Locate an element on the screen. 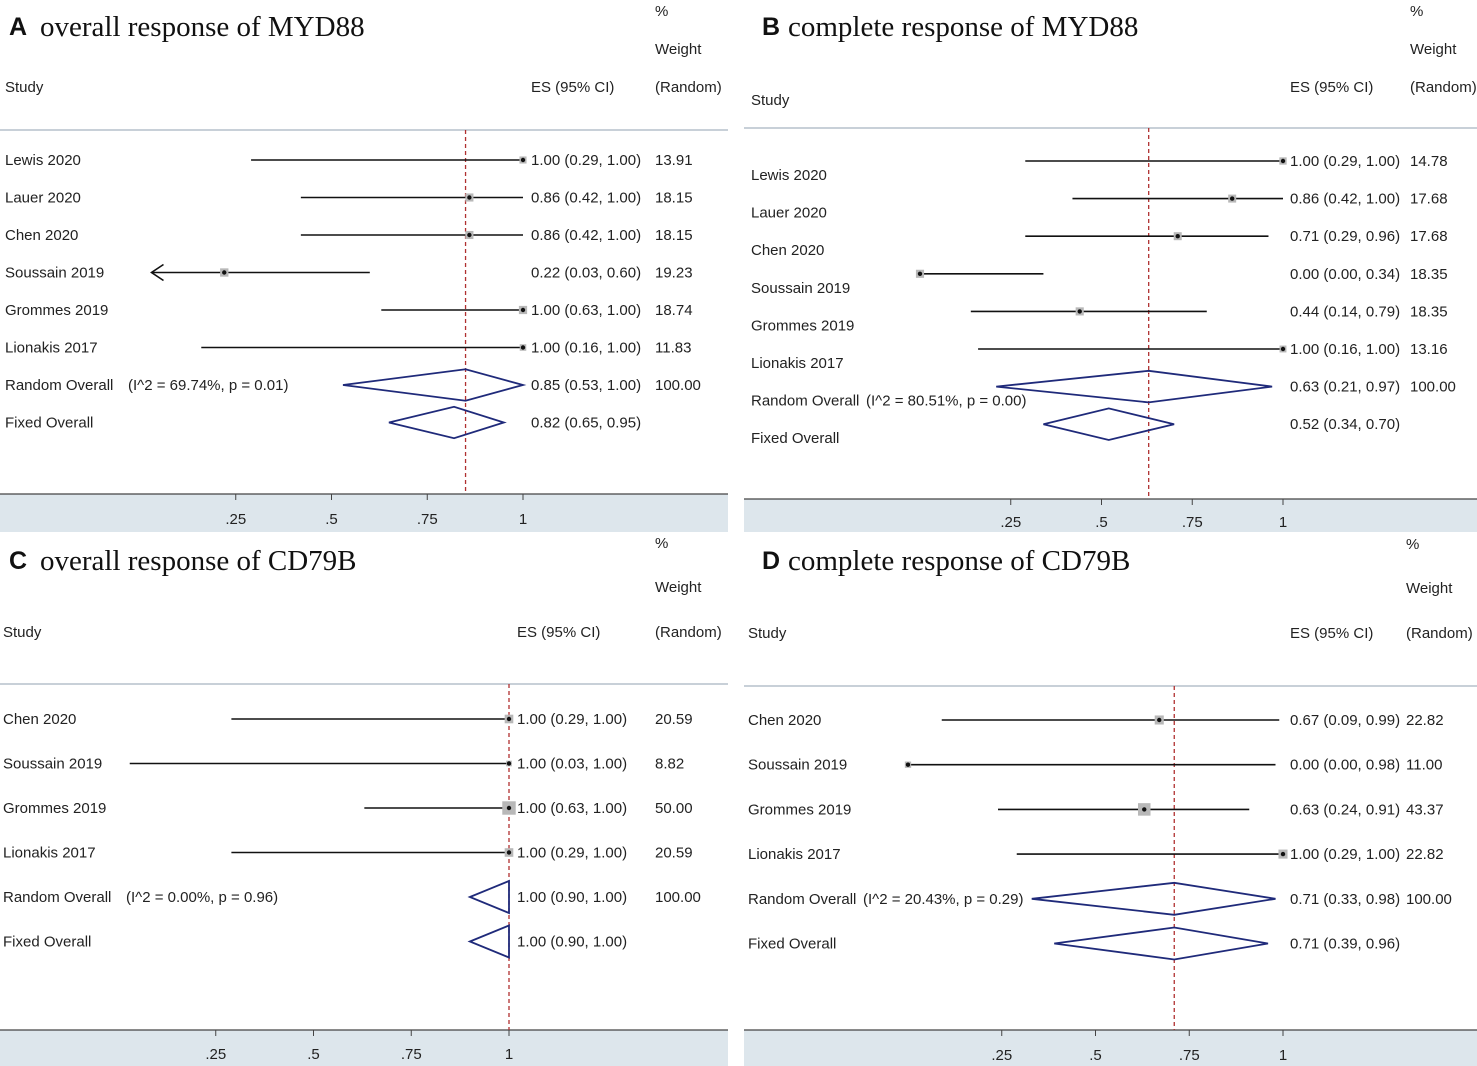 The height and width of the screenshot is (1066, 1477). weight-value: 14.78 is located at coordinates (1429, 161).